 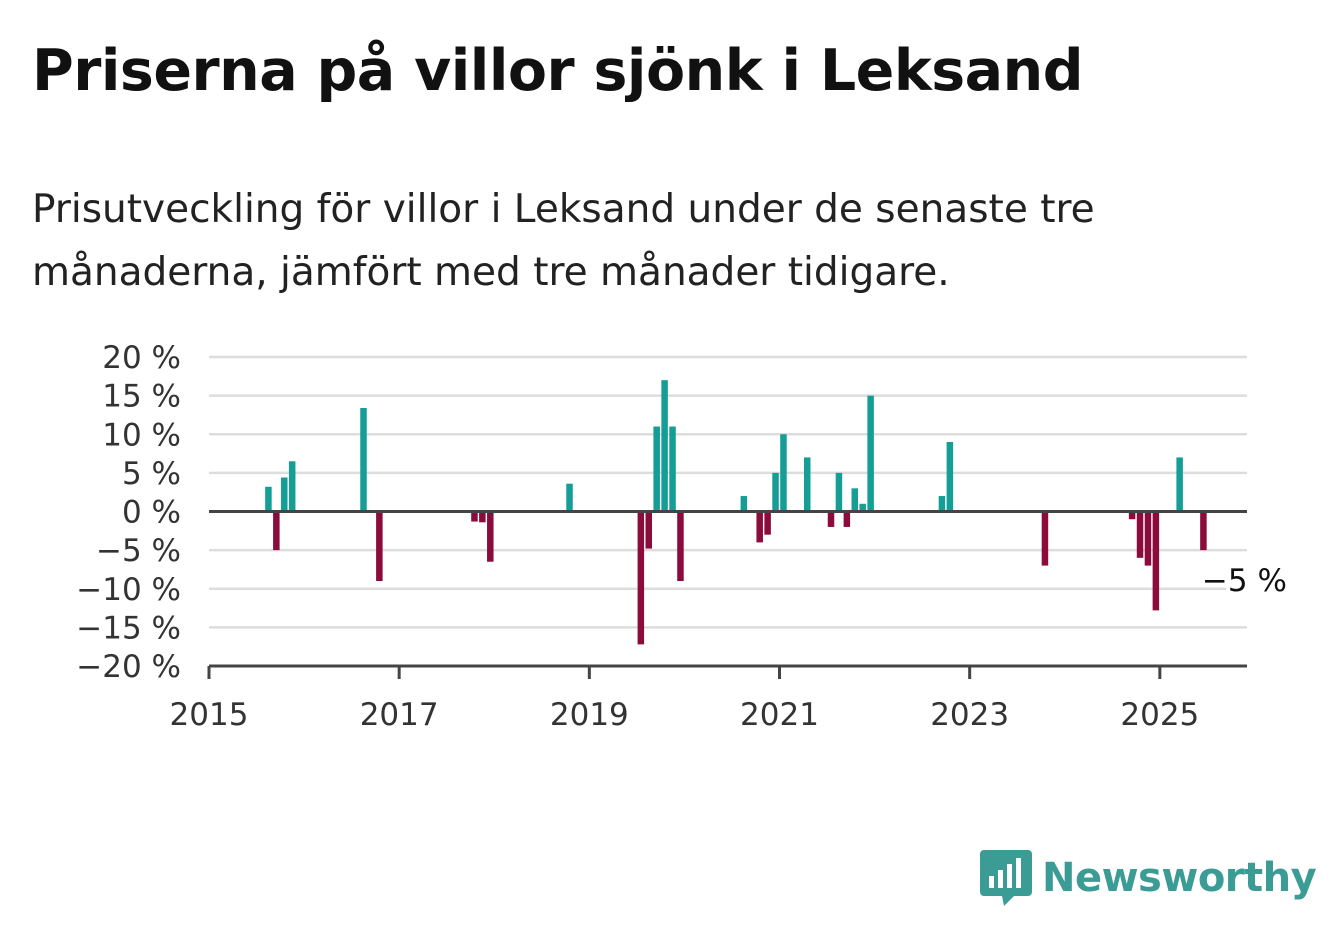 I want to click on y-tick-label: −15 %, so click(x=128, y=628).